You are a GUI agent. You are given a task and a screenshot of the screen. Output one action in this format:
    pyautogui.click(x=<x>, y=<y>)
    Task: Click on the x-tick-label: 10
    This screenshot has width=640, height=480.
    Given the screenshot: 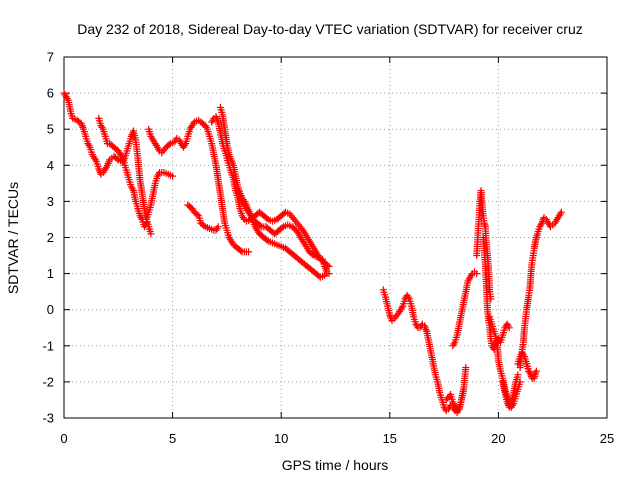 What is the action you would take?
    pyautogui.click(x=281, y=438)
    